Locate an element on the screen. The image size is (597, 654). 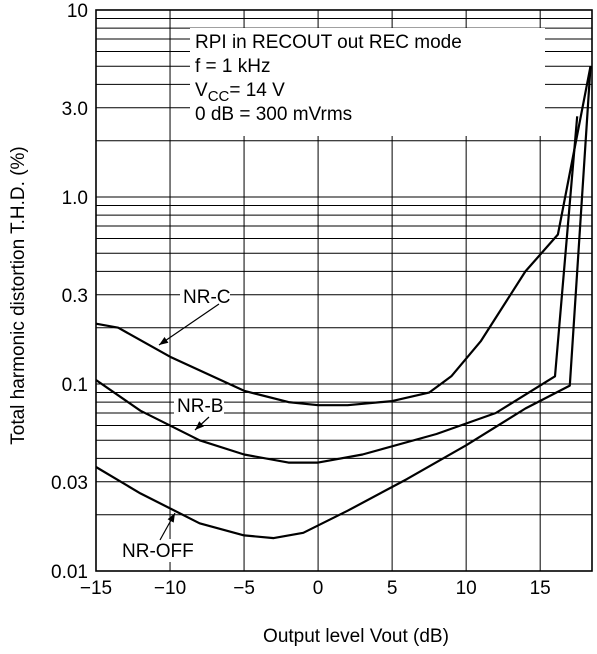
y-tick-label: 0.1 is located at coordinates (75, 385).